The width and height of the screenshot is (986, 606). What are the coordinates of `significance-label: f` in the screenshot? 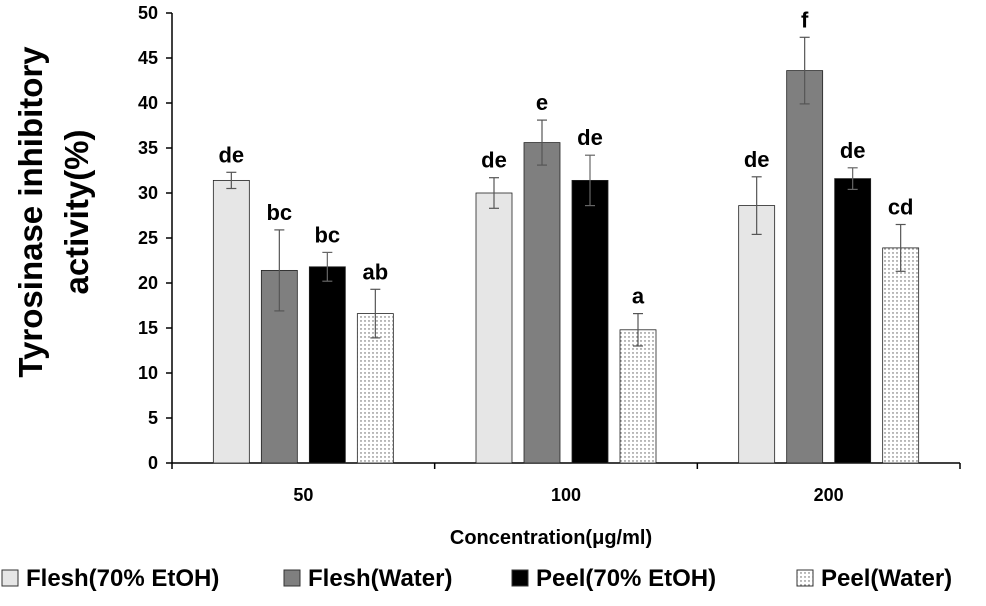 It's located at (805, 19).